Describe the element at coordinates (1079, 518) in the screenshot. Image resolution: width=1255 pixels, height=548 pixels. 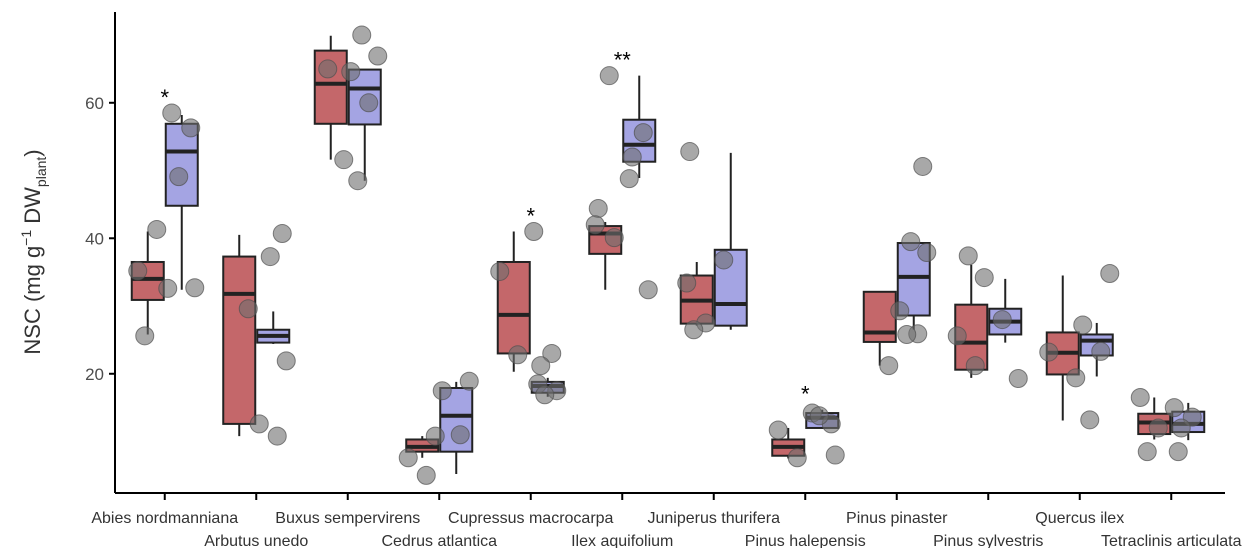
I see `x-tick-label: Quercus ilex` at that location.